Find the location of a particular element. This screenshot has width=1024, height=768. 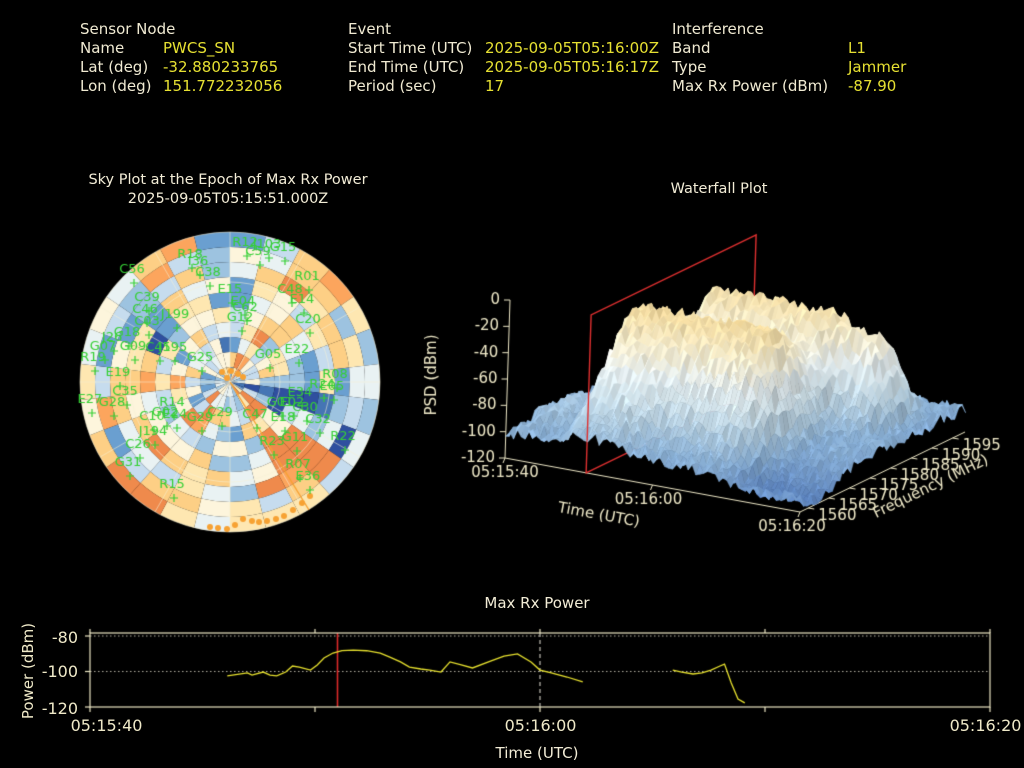

sensor-lat-value: -32.880233765 is located at coordinates (221, 67).